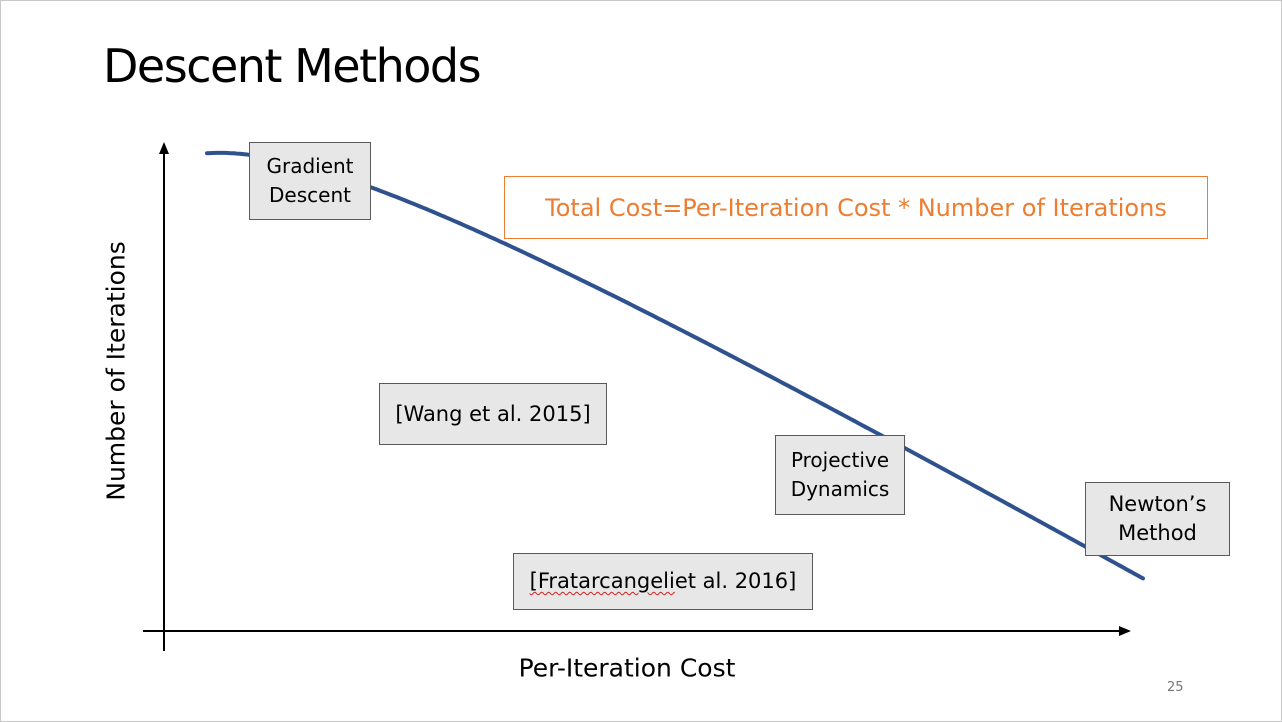  What do you see at coordinates (735, 581) in the screenshot?
I see `fratarcangeli-rest: et al. 2016]` at bounding box center [735, 581].